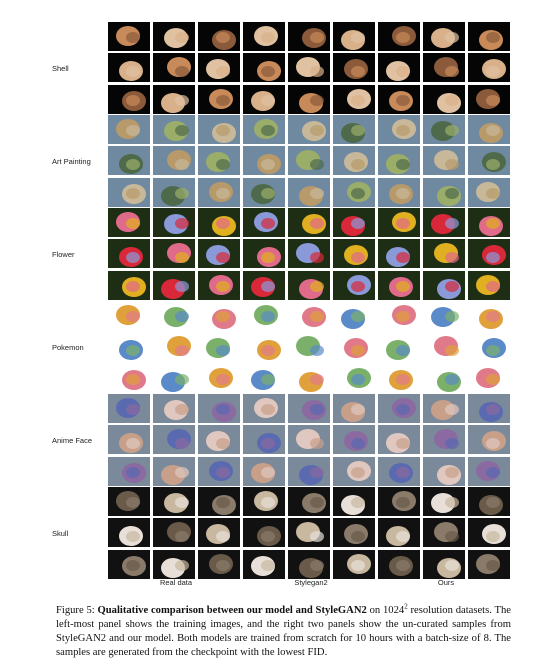  What do you see at coordinates (60, 68) in the screenshot?
I see `row-label-0: Shell` at bounding box center [60, 68].